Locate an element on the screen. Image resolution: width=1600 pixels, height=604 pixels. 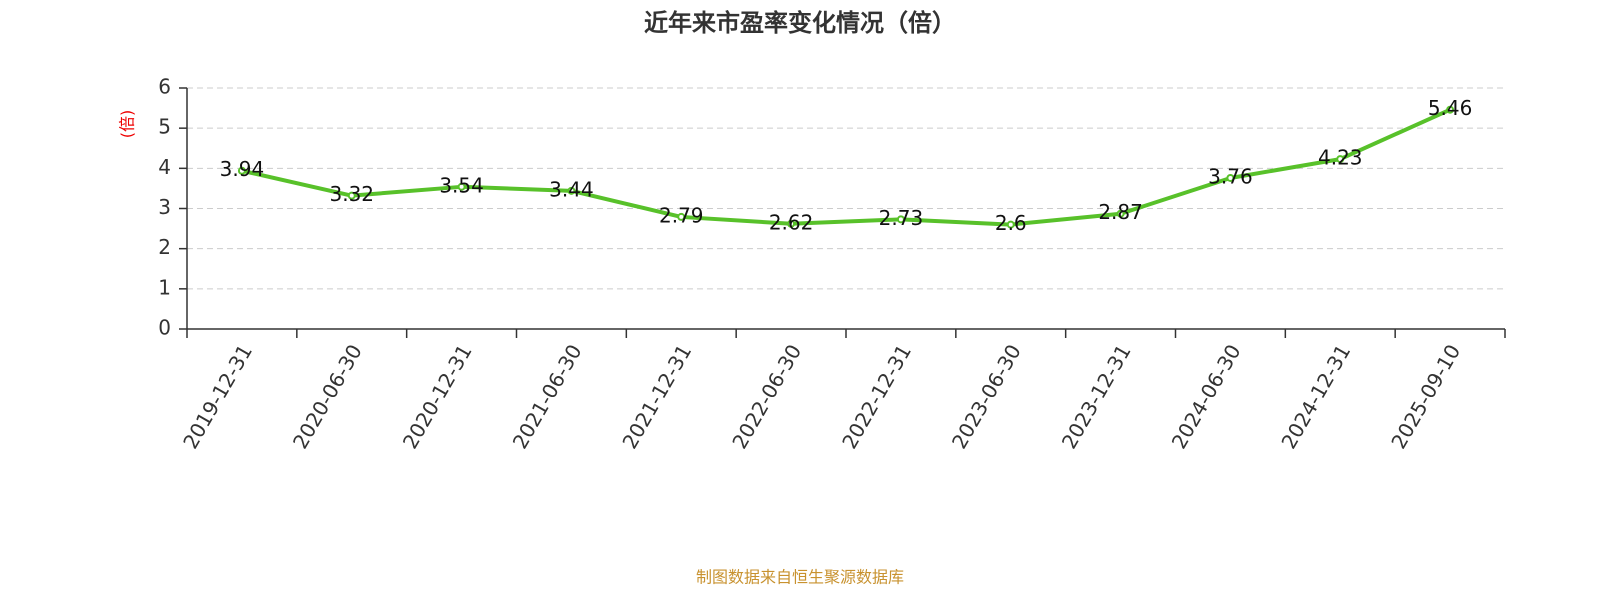
x-tick-label: 2024-06-30 is located at coordinates (1206, 396).